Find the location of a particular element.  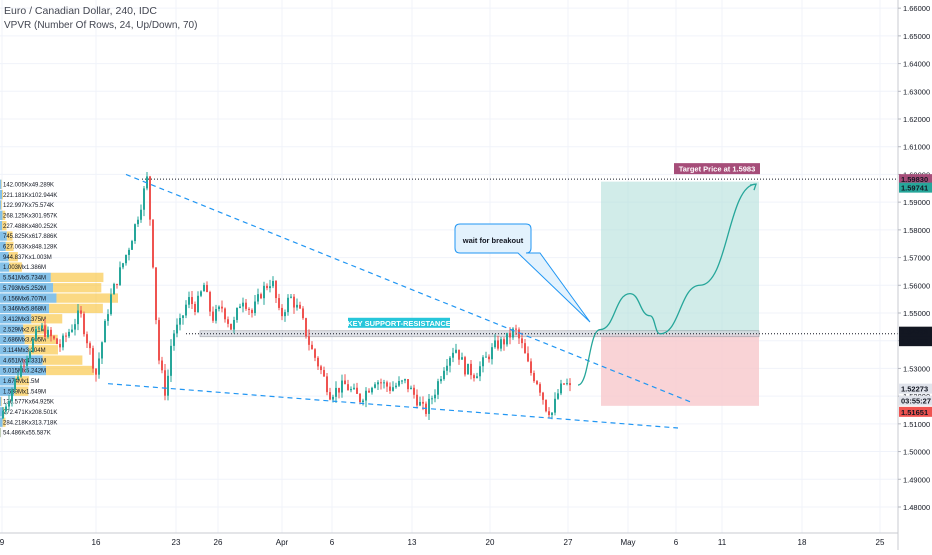

vp-row-label: 136.577Kx64.925K is located at coordinates (28, 403).